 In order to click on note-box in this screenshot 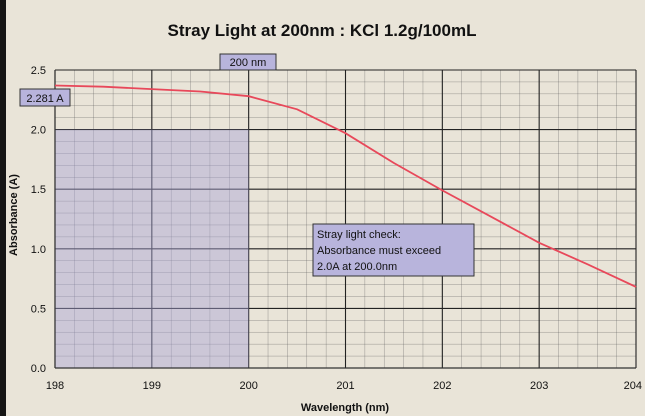, I will do `click(393, 250)`.